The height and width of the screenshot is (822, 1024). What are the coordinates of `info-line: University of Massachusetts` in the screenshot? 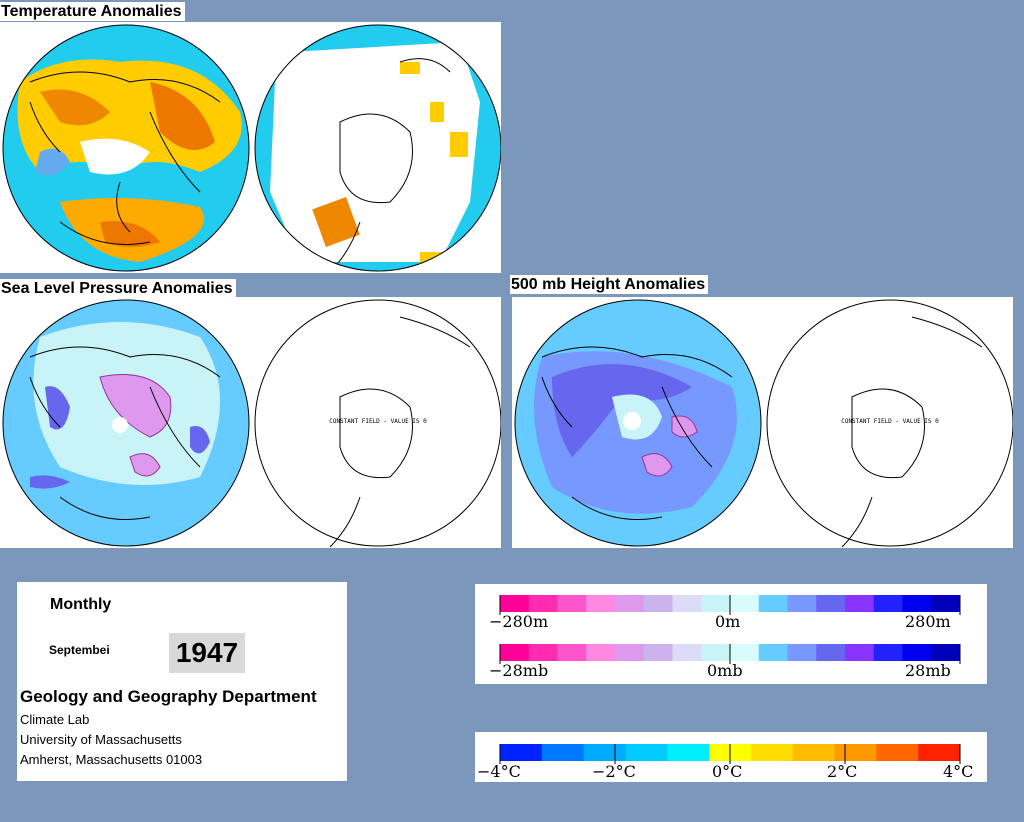 It's located at (101, 739).